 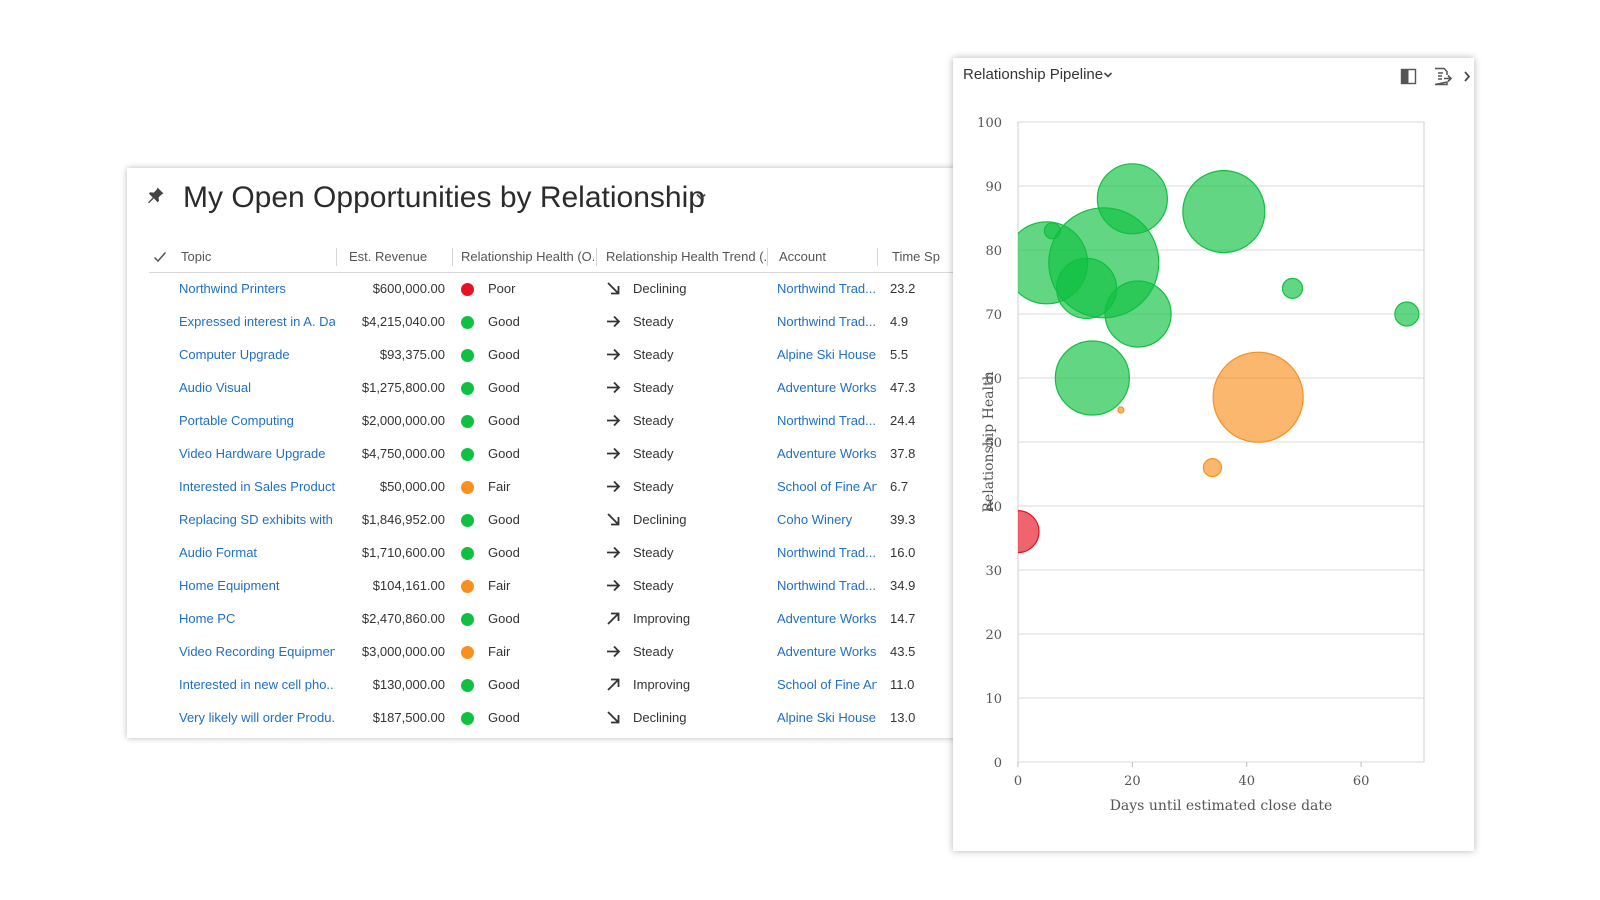 I want to click on topic-link: Home PC, so click(x=207, y=618).